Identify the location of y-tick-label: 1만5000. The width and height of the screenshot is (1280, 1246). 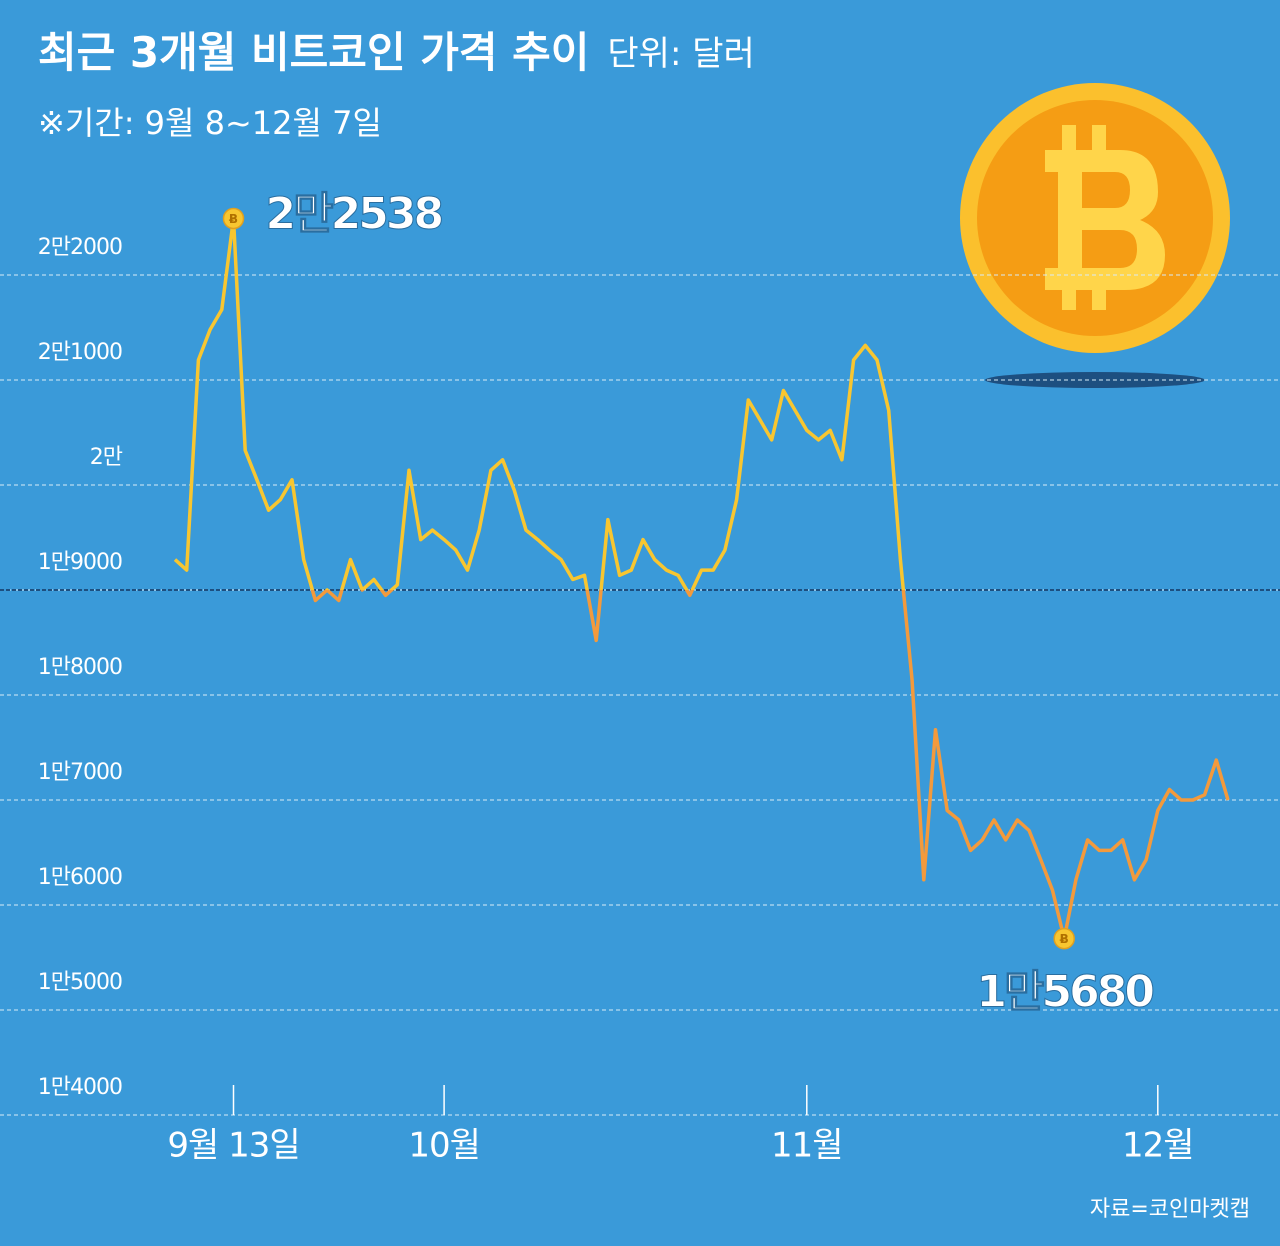
(80, 982).